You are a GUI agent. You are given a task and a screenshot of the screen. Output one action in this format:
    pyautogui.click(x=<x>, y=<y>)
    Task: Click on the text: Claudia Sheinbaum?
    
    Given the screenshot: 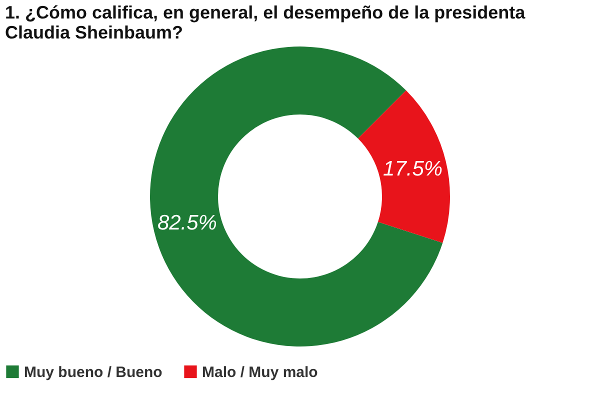 What is the action you would take?
    pyautogui.click(x=94, y=32)
    